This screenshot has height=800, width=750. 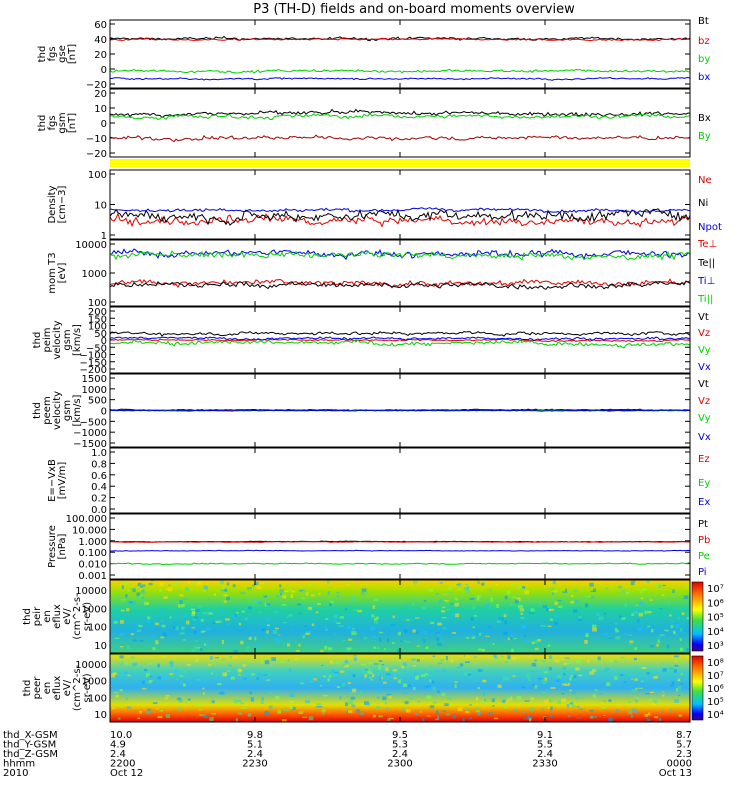 I want to click on legend-label: Ti⊥, so click(x=706, y=281).